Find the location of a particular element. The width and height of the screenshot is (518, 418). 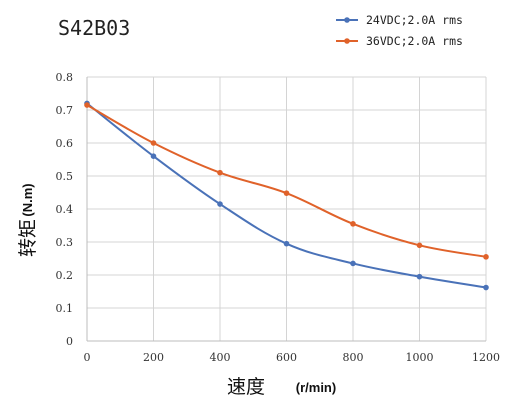

x-axis-title-text: 速度 is located at coordinates (246, 387).